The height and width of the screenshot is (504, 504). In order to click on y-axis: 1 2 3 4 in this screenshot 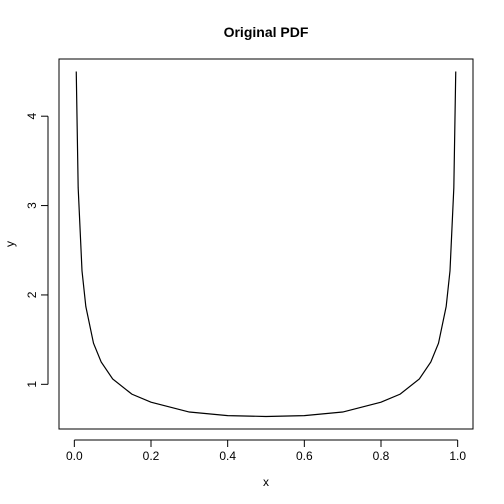, I will do `click(36, 250)`.